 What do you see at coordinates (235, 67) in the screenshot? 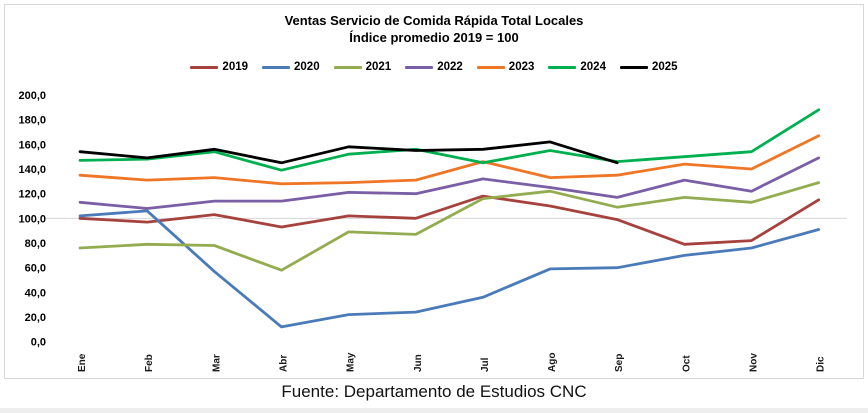
I see `legend-label-2019: 2019` at bounding box center [235, 67].